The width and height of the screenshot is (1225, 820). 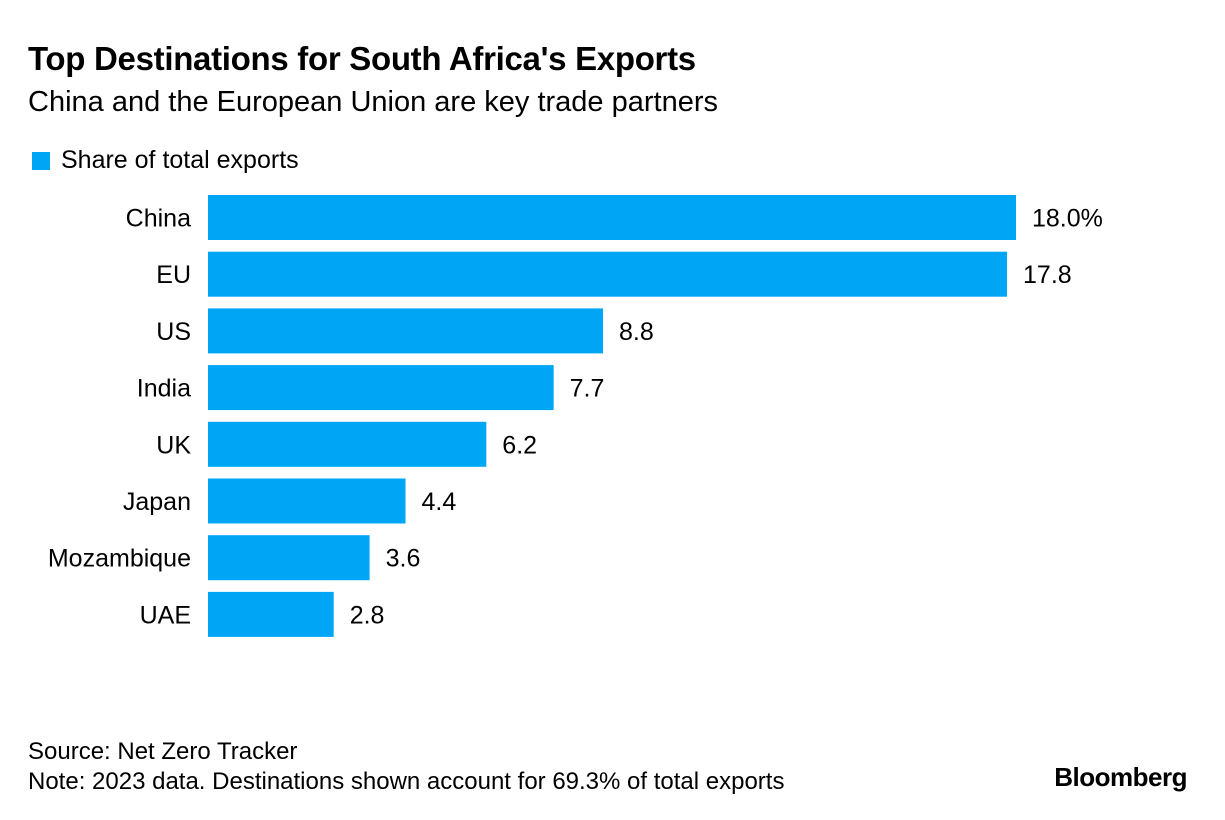 I want to click on category-label: Japan, so click(x=157, y=502).